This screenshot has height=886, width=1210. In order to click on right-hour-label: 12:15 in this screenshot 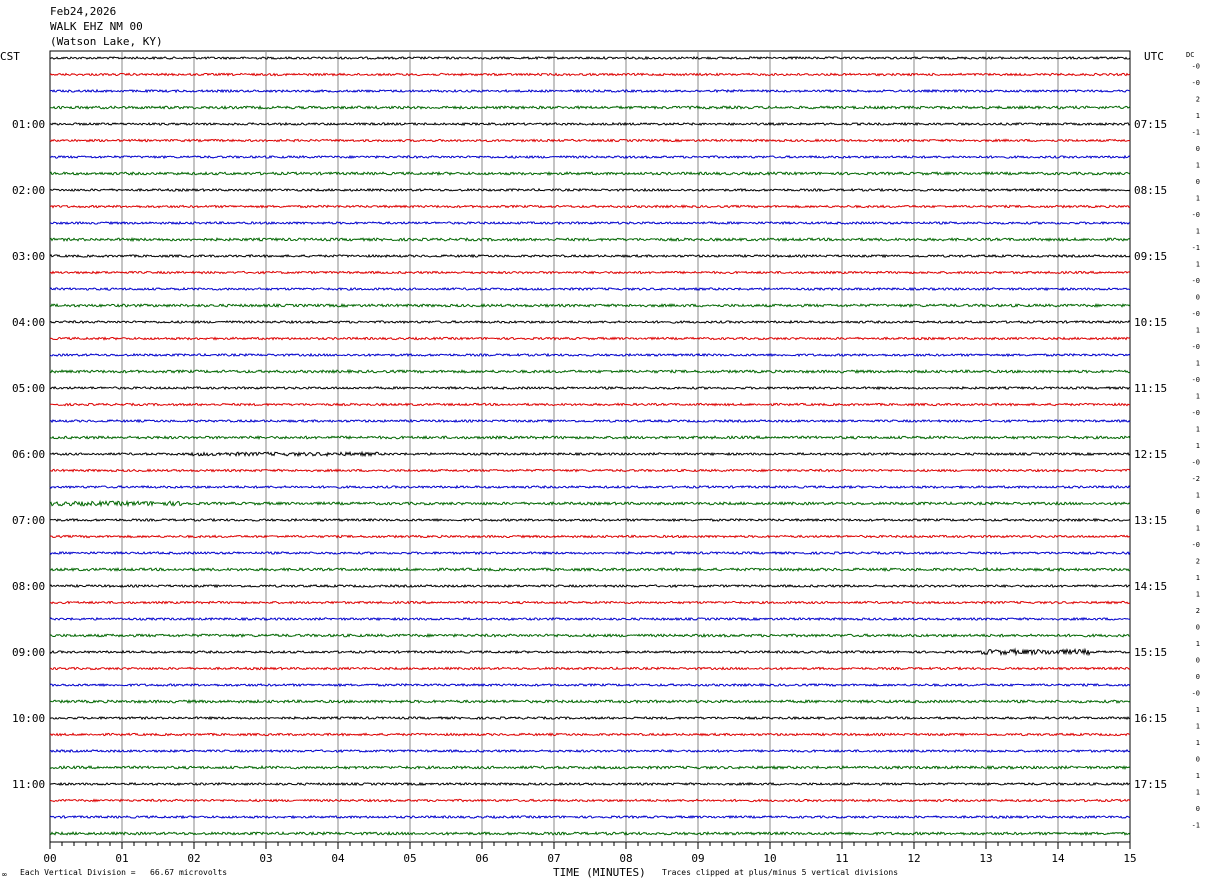, I will do `click(1150, 454)`.